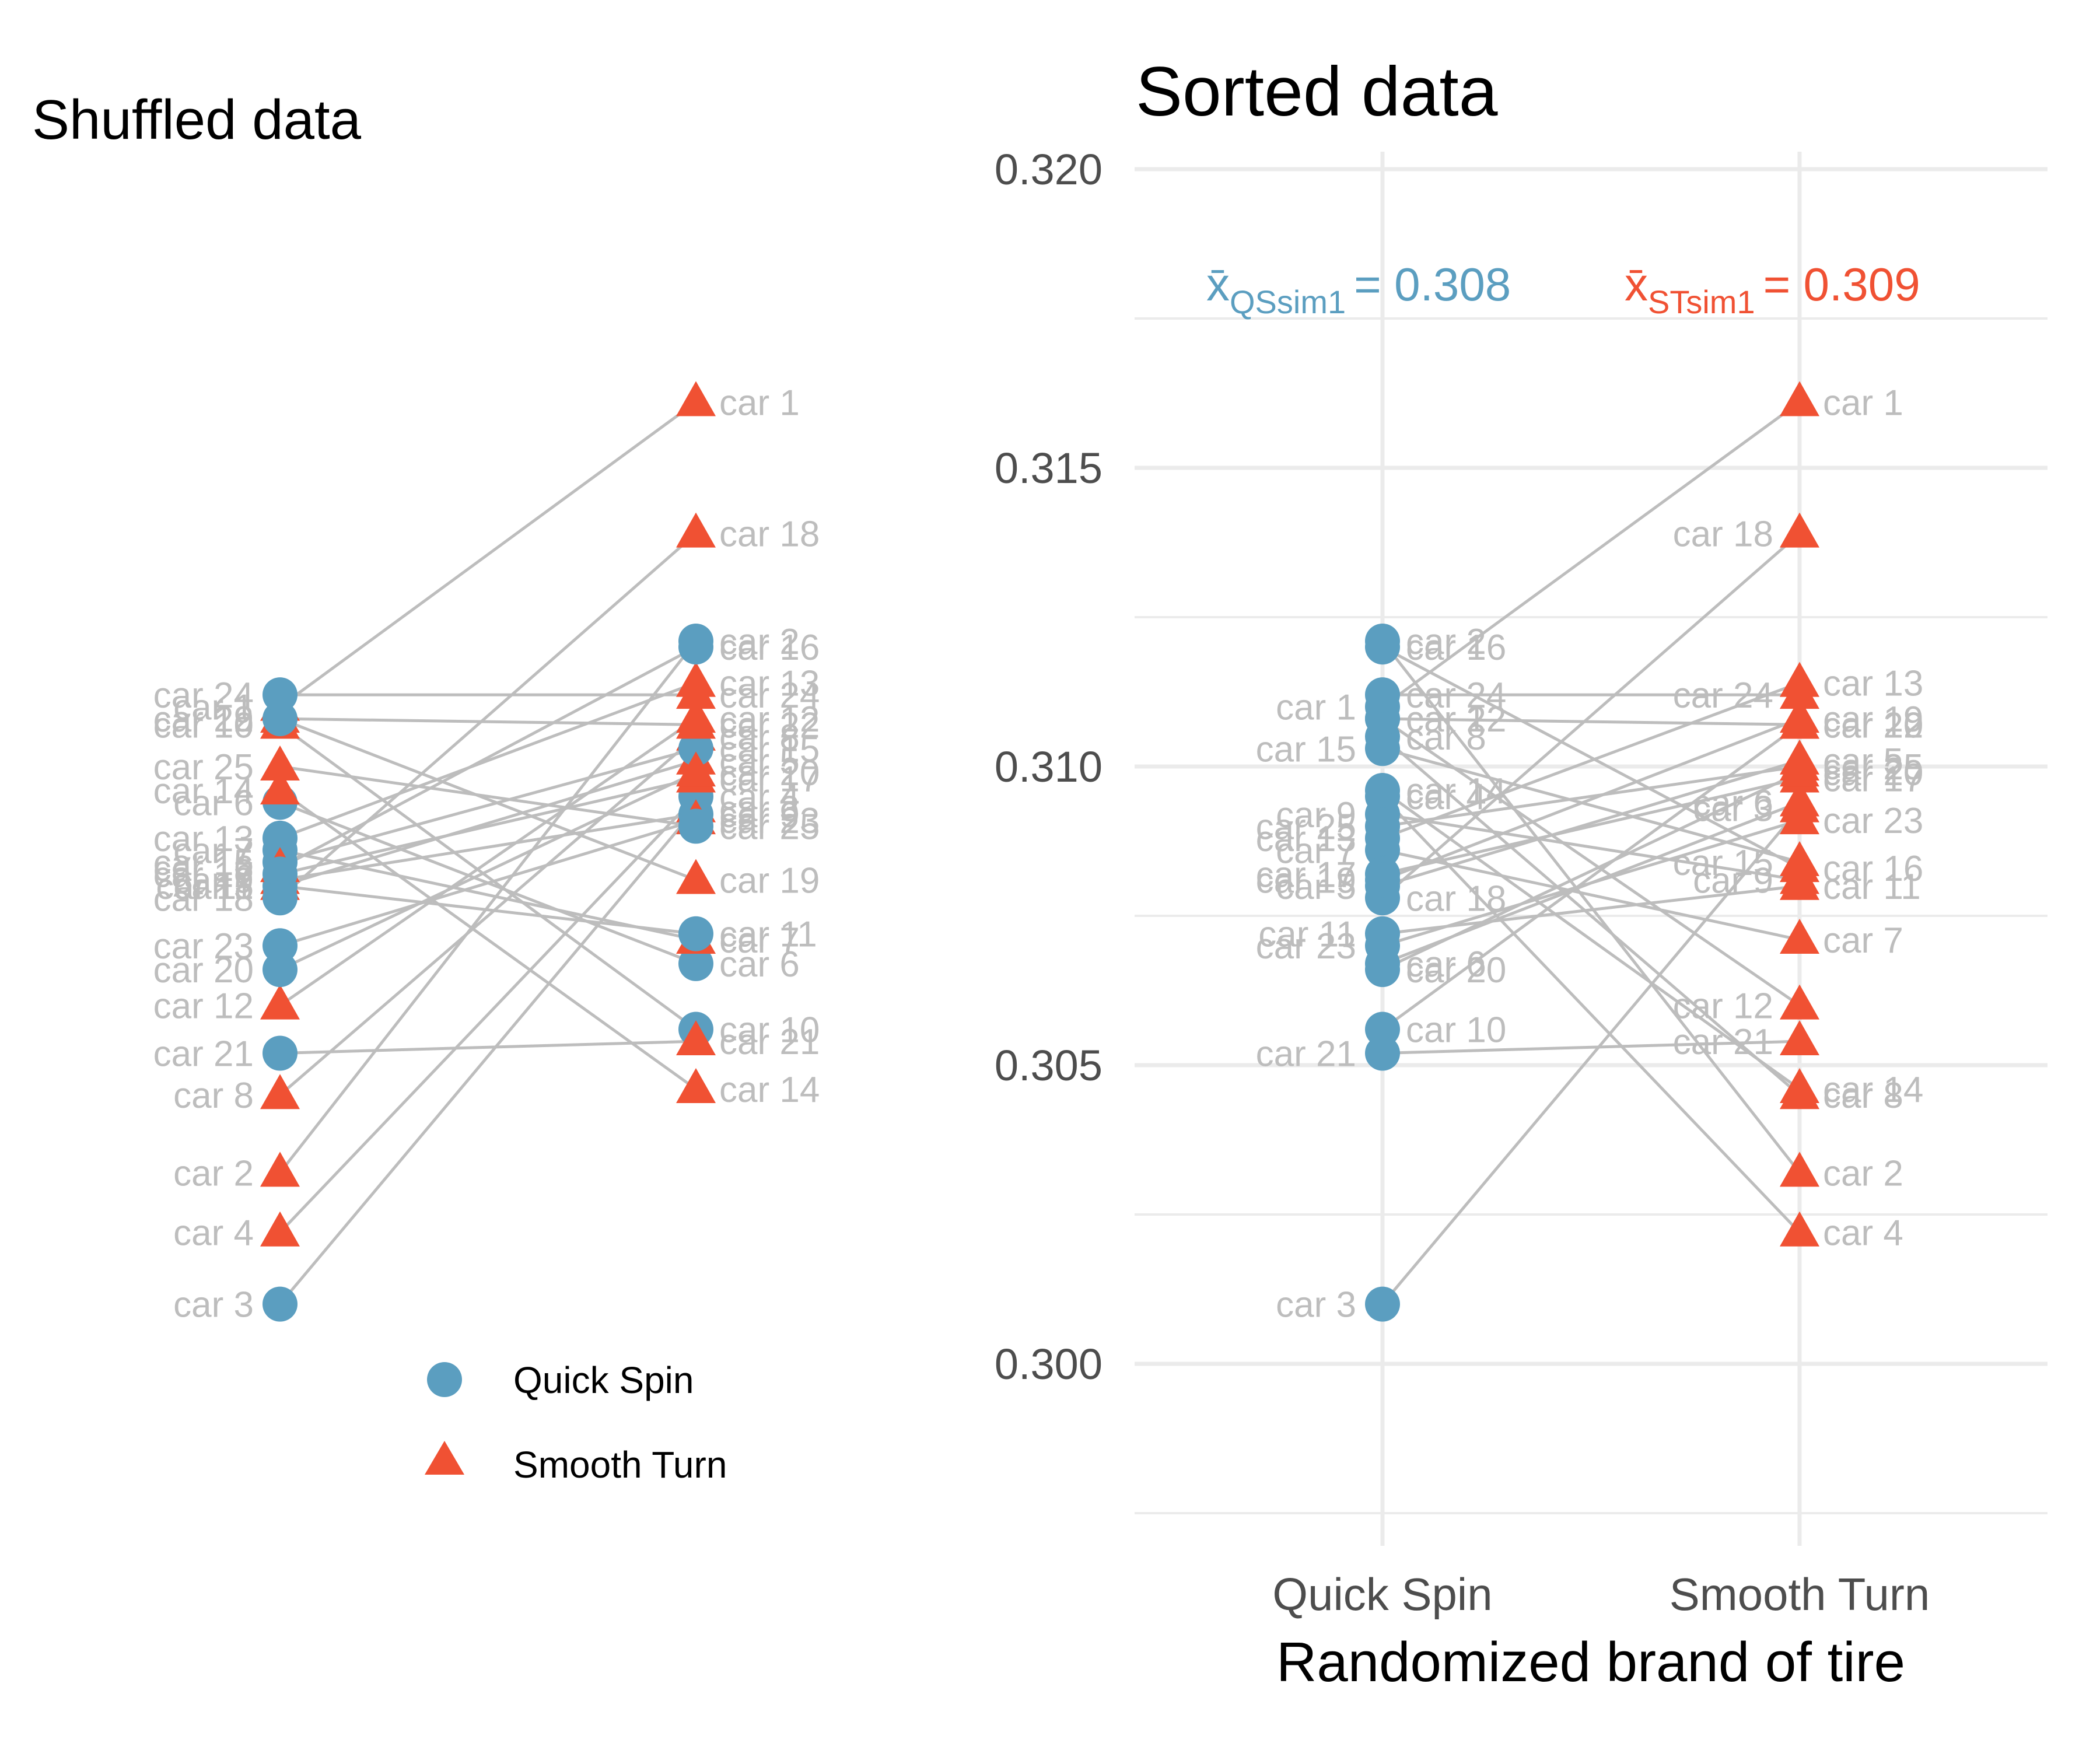 This screenshot has width=2100, height=1750. Describe the element at coordinates (1382, 1594) in the screenshot. I see `x-tick-quick-spin: Quick Spin` at that location.